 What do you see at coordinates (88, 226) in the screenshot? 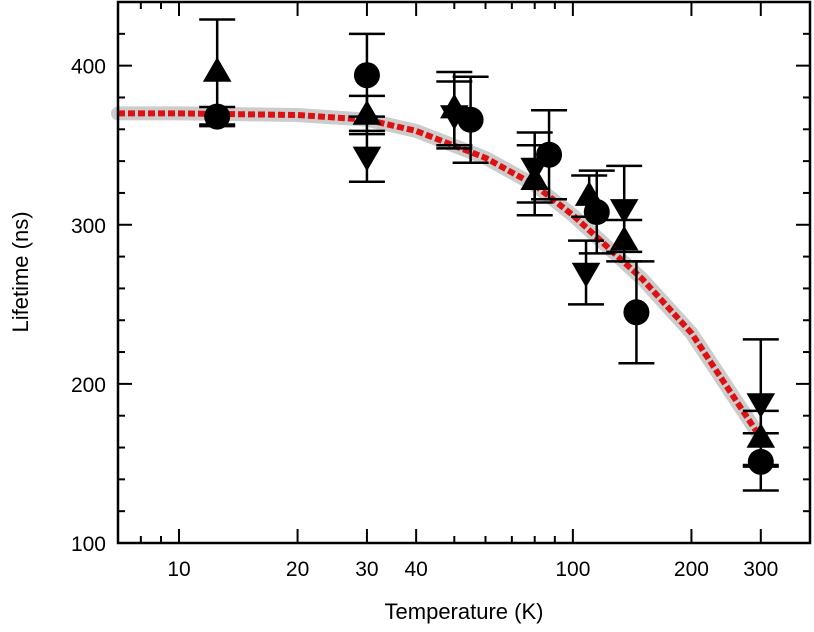
I see `y-tick-label: 300` at bounding box center [88, 226].